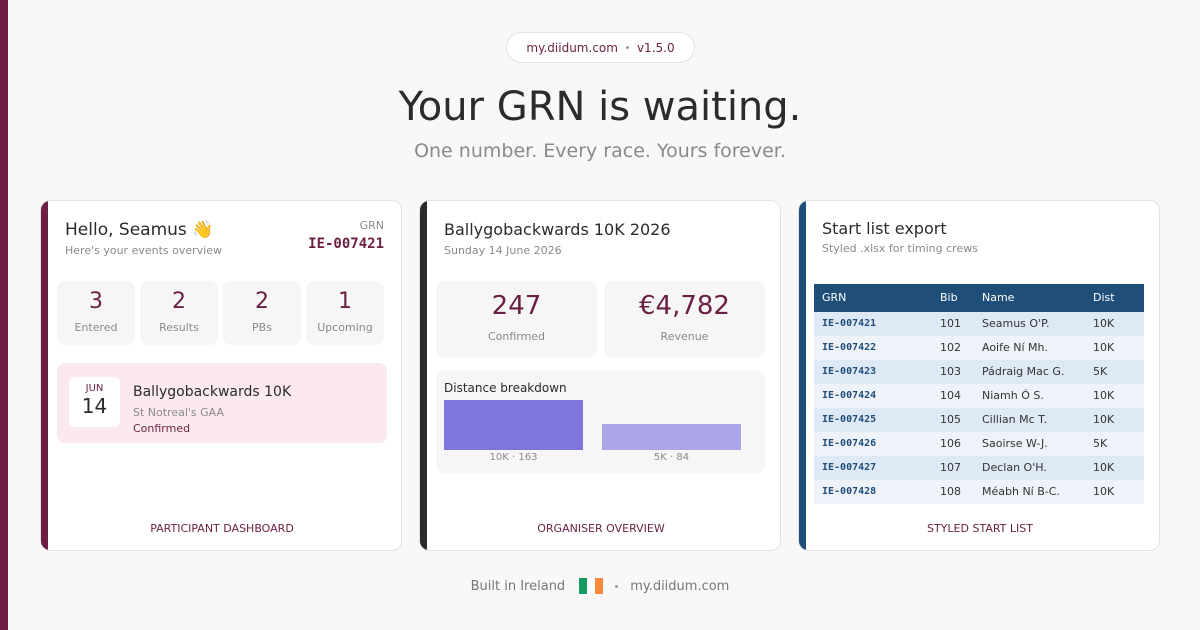 The width and height of the screenshot is (1200, 630). I want to click on breakdown-title: Distance breakdown, so click(505, 388).